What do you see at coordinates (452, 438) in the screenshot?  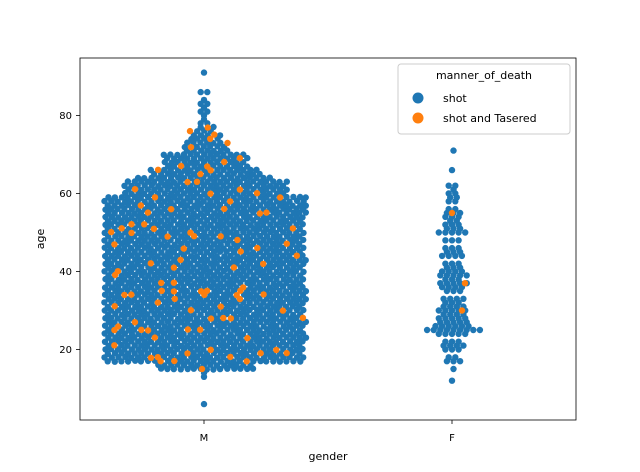 I see `x-tick-label-f: F` at bounding box center [452, 438].